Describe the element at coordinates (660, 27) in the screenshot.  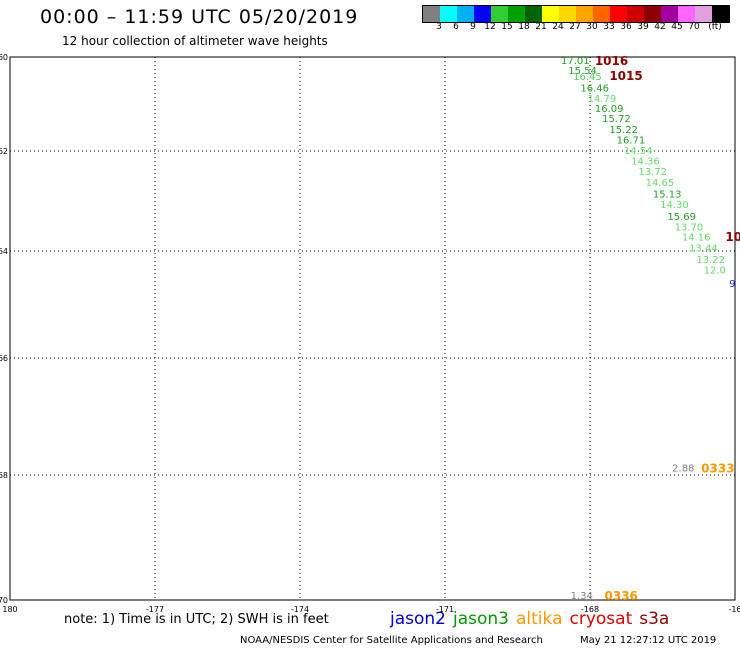
I see `colorbar-label: 42` at that location.